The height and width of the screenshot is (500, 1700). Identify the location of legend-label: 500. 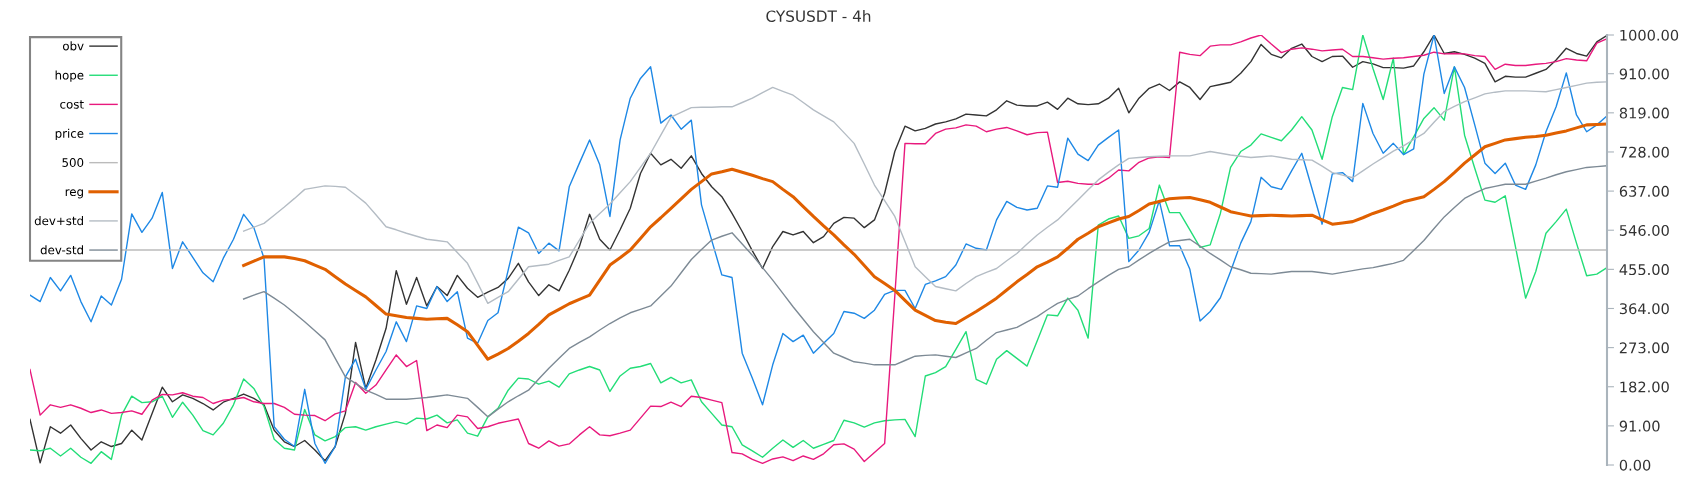
(73, 162).